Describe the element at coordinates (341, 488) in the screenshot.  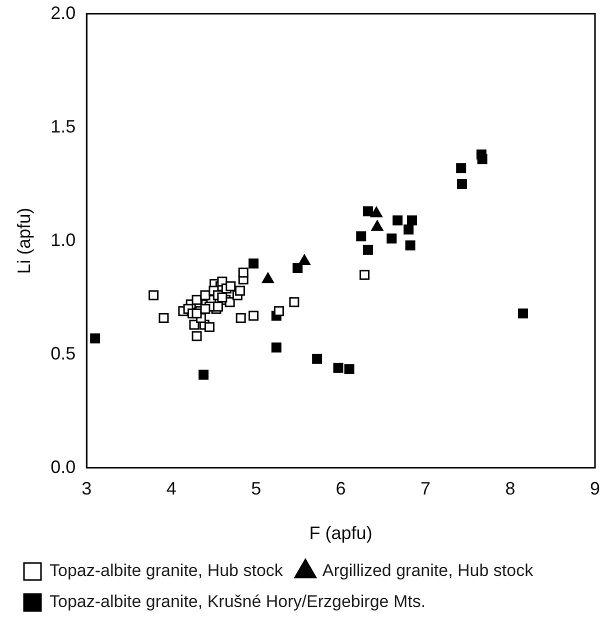
I see `x-tick-label: 6` at that location.